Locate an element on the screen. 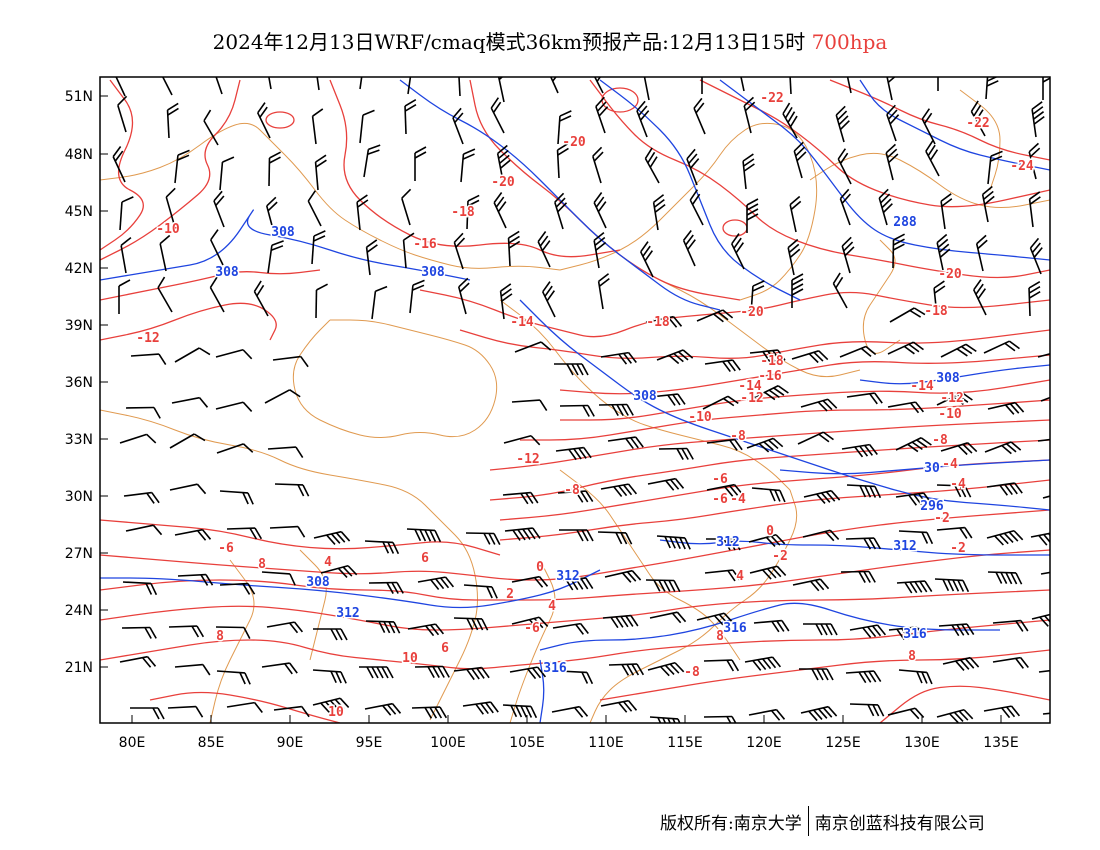  isotherm-label: -14 is located at coordinates (750, 386).